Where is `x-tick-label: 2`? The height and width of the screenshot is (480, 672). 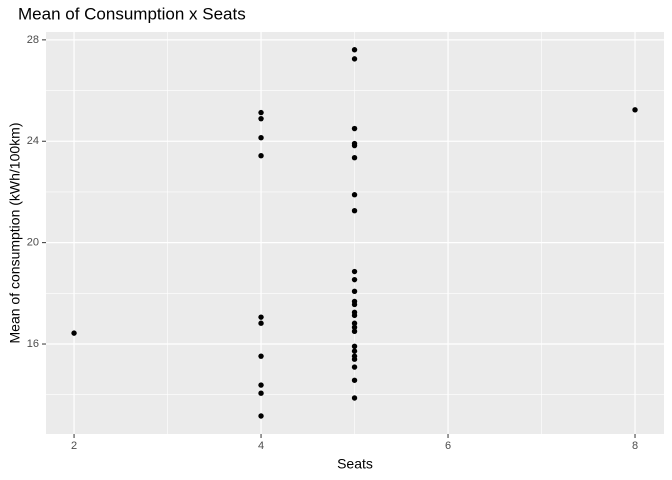 x-tick-label: 2 is located at coordinates (74, 446).